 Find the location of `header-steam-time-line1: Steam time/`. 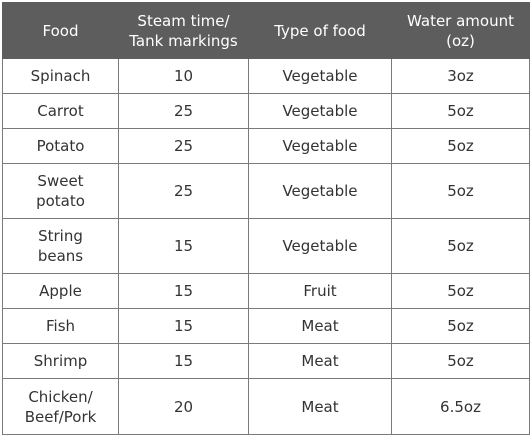

header-steam-time-line1: Steam time/ is located at coordinates (183, 20).